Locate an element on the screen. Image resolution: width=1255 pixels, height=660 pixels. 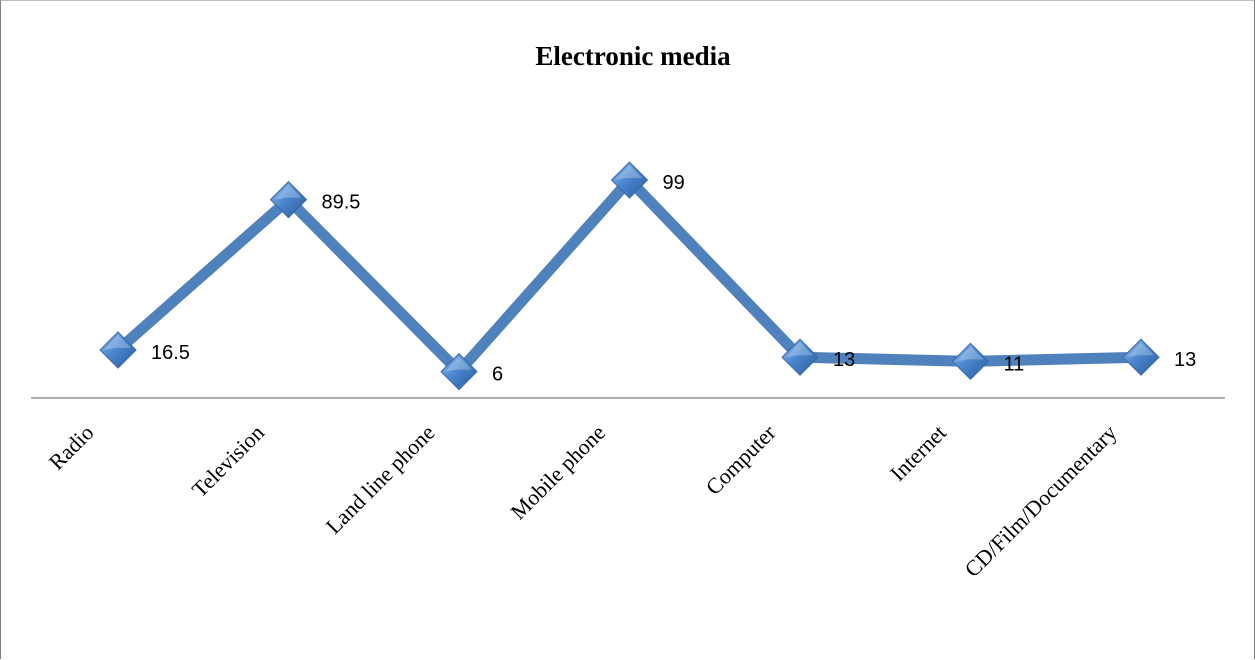
x-tick-label: Mobile phone is located at coordinates (558, 472).